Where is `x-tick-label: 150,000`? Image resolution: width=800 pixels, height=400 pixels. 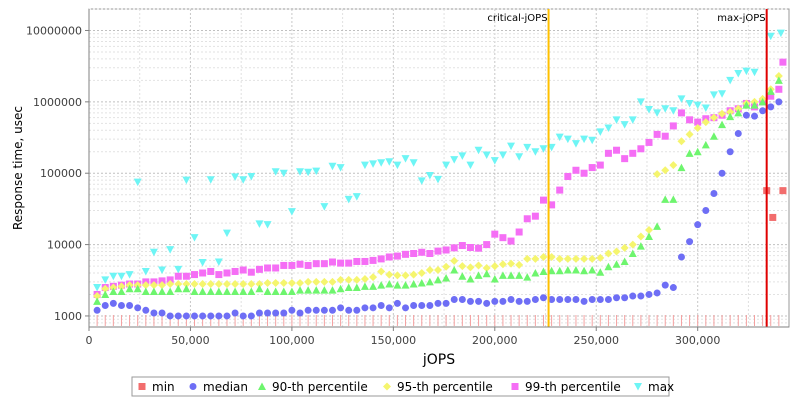 x-tick-label: 150,000 is located at coordinates (394, 340).